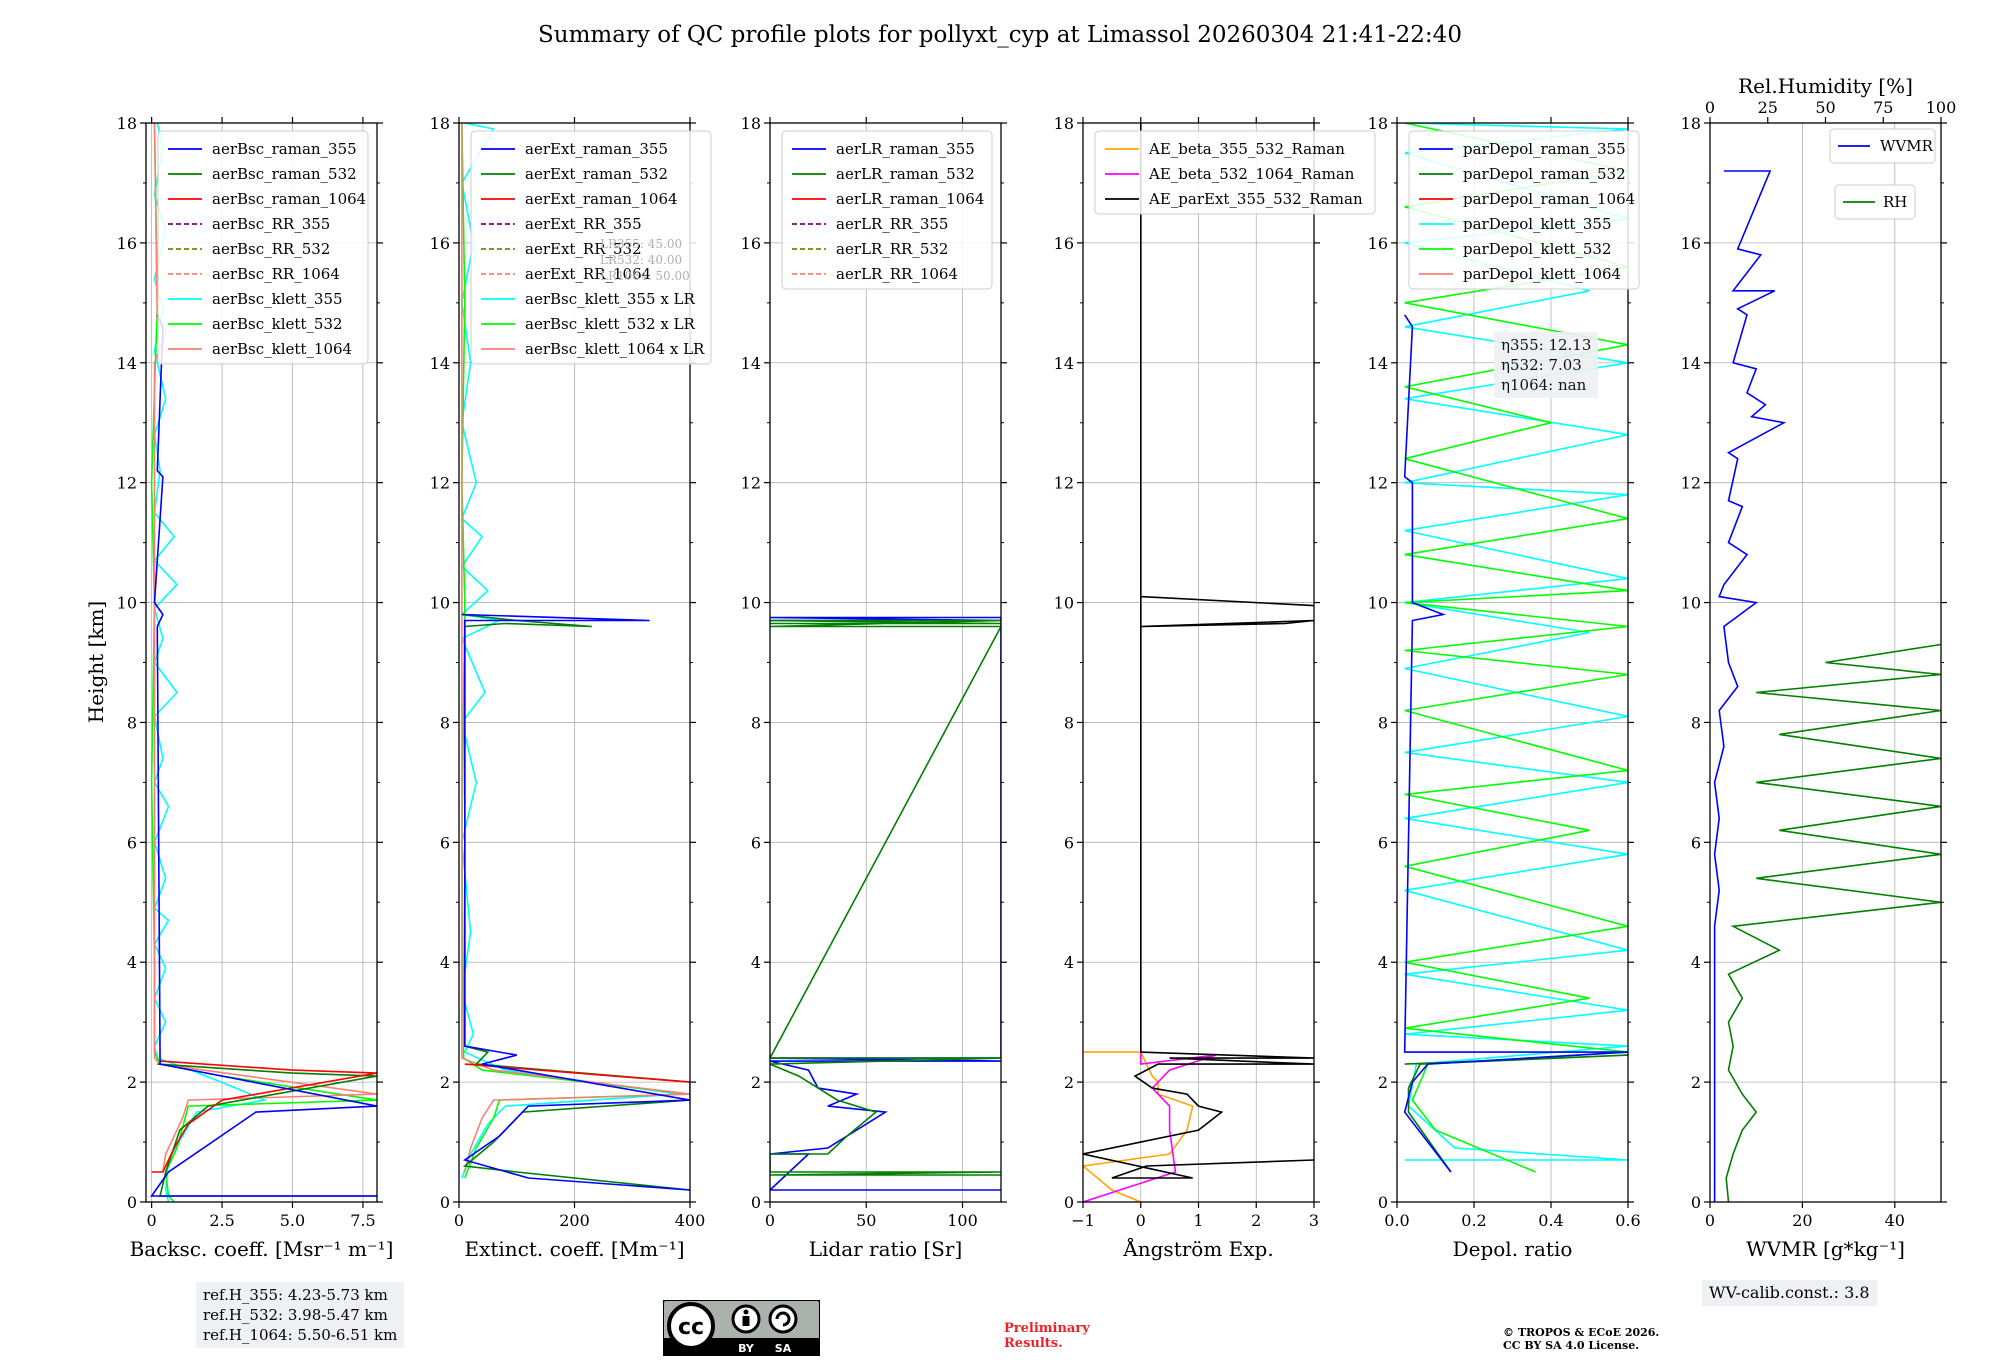  Describe the element at coordinates (1246, 149) in the screenshot. I see `legend-label: AE_beta_355_532_Raman` at that location.